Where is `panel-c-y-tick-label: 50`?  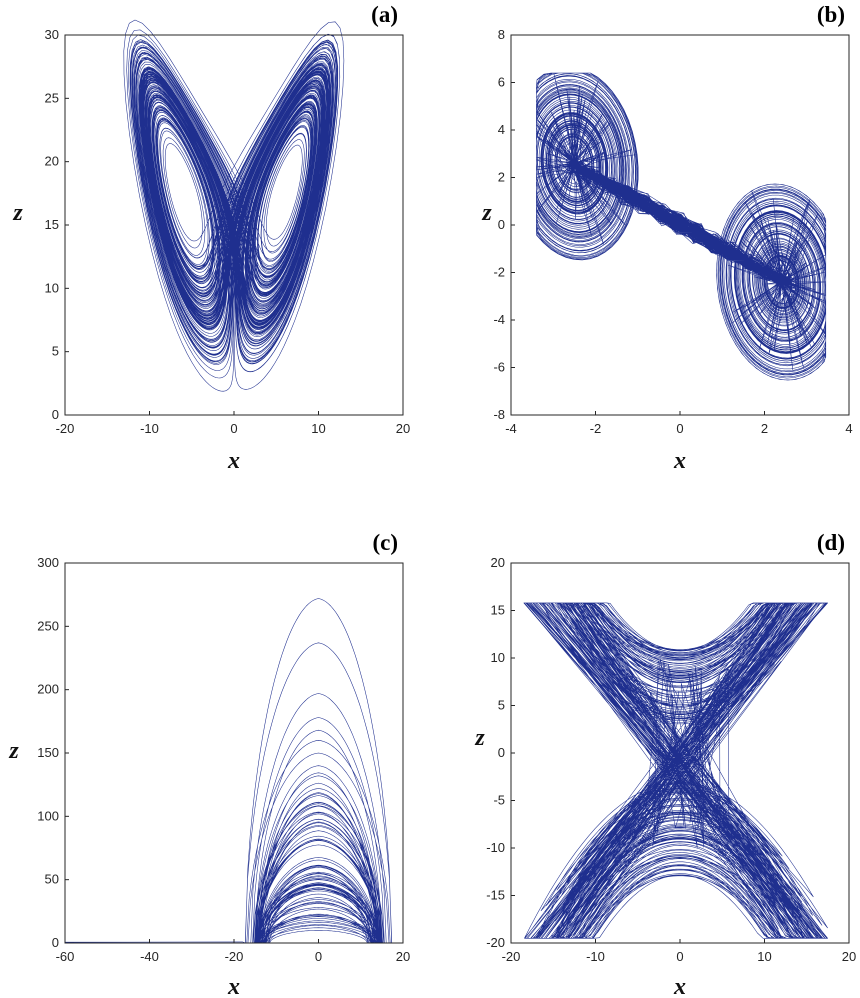 panel-c-y-tick-label: 50 is located at coordinates (52, 879).